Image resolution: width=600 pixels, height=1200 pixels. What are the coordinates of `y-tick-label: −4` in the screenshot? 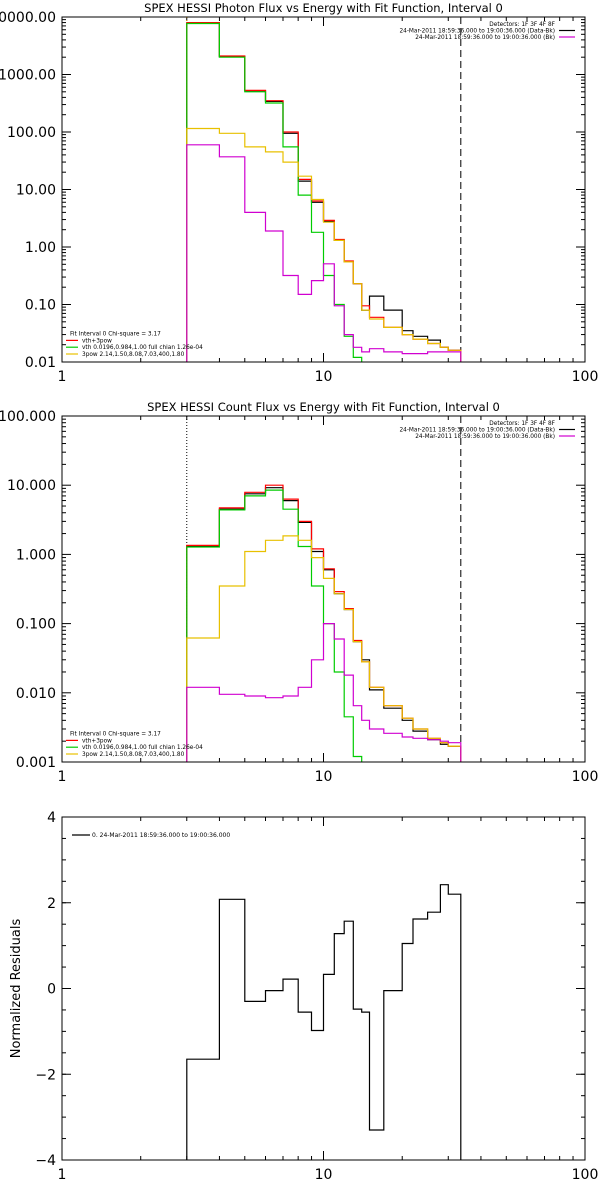 It's located at (45, 1161).